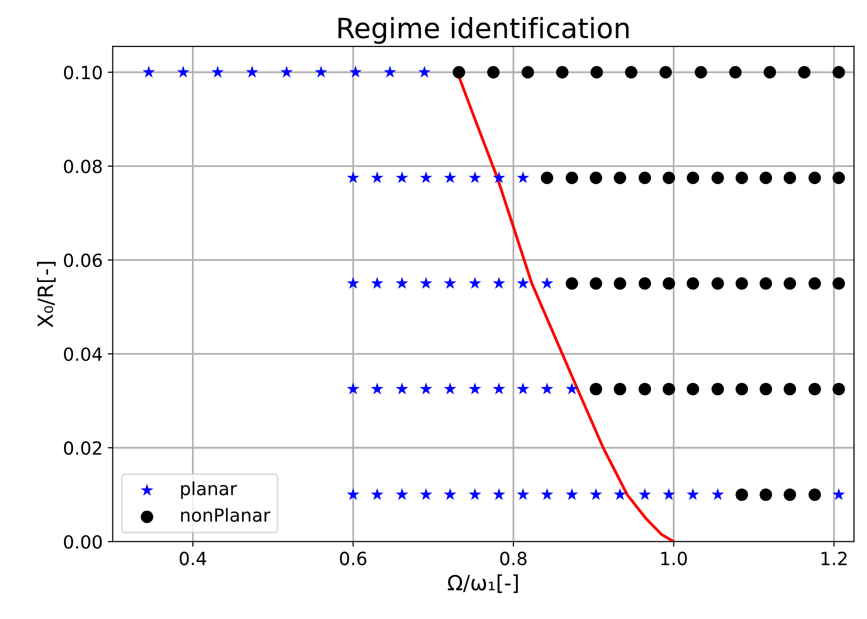  What do you see at coordinates (483, 583) in the screenshot?
I see `x-axis-title: Ω/ω₁[-]` at bounding box center [483, 583].